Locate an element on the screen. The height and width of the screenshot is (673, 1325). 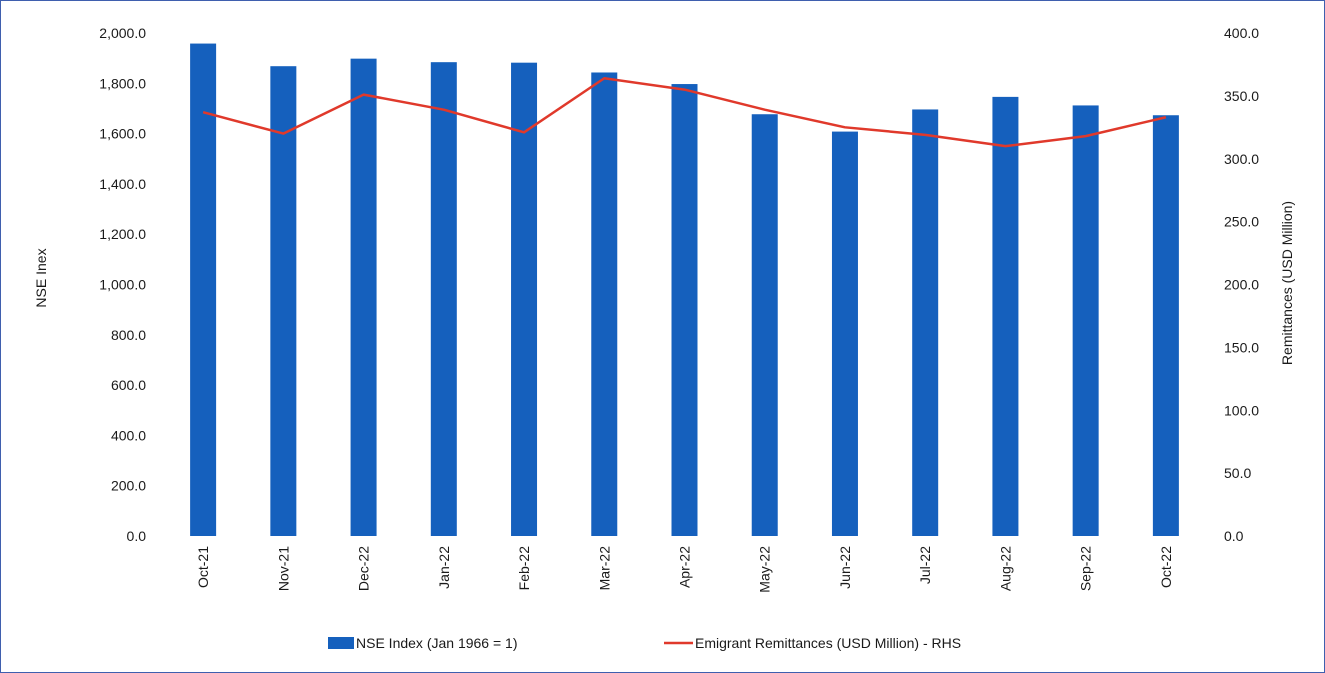
left-tick-label: 1,000.0 is located at coordinates (122, 285).